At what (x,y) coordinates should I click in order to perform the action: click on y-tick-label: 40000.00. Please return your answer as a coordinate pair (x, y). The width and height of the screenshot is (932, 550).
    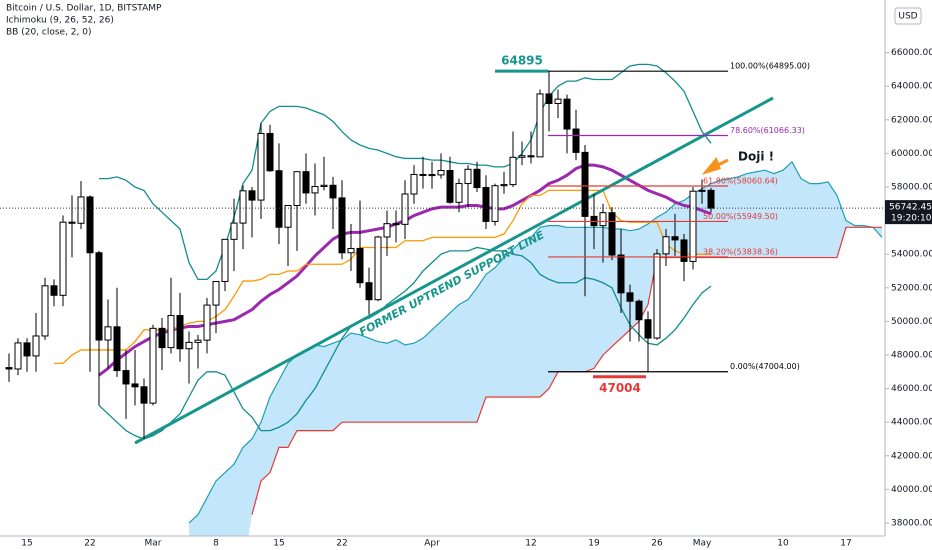
    Looking at the image, I should click on (911, 490).